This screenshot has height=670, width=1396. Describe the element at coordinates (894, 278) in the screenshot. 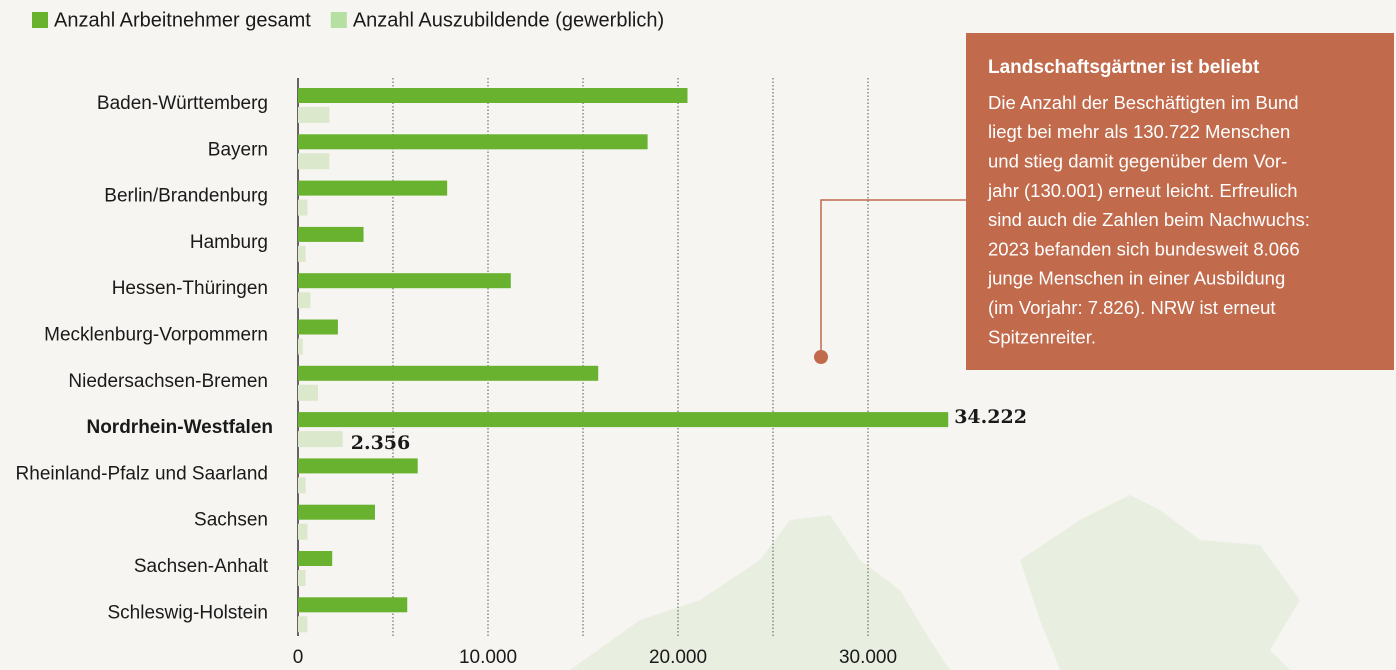

I see `connector` at that location.